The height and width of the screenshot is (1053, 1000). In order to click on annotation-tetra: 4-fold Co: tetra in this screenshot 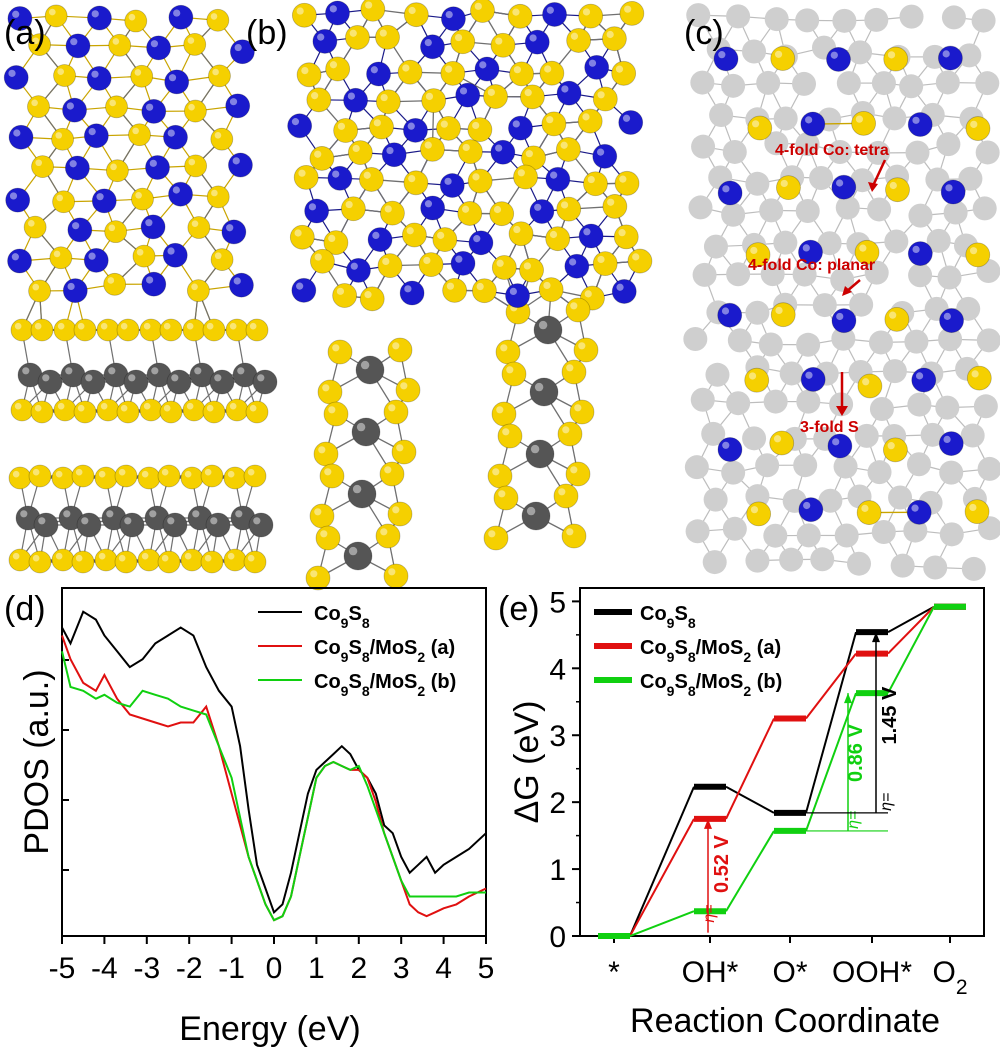, I will do `click(832, 150)`.